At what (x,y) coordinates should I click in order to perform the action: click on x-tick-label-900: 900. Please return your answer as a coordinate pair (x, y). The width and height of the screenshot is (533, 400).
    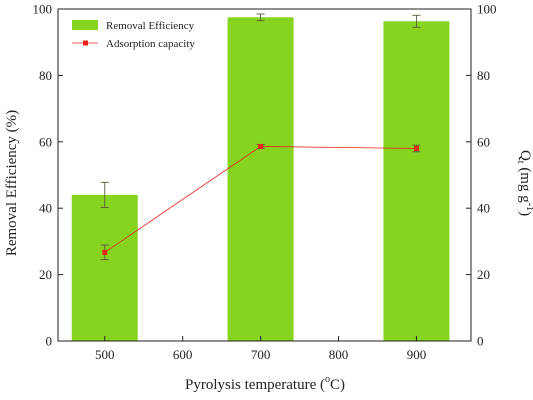
    Looking at the image, I should click on (417, 354).